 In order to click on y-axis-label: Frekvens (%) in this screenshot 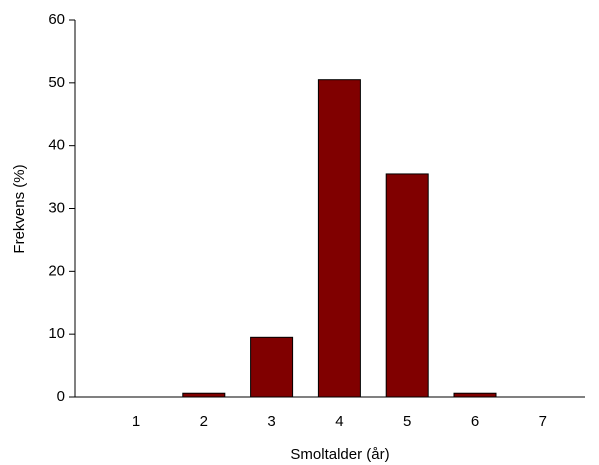, I will do `click(19, 208)`.